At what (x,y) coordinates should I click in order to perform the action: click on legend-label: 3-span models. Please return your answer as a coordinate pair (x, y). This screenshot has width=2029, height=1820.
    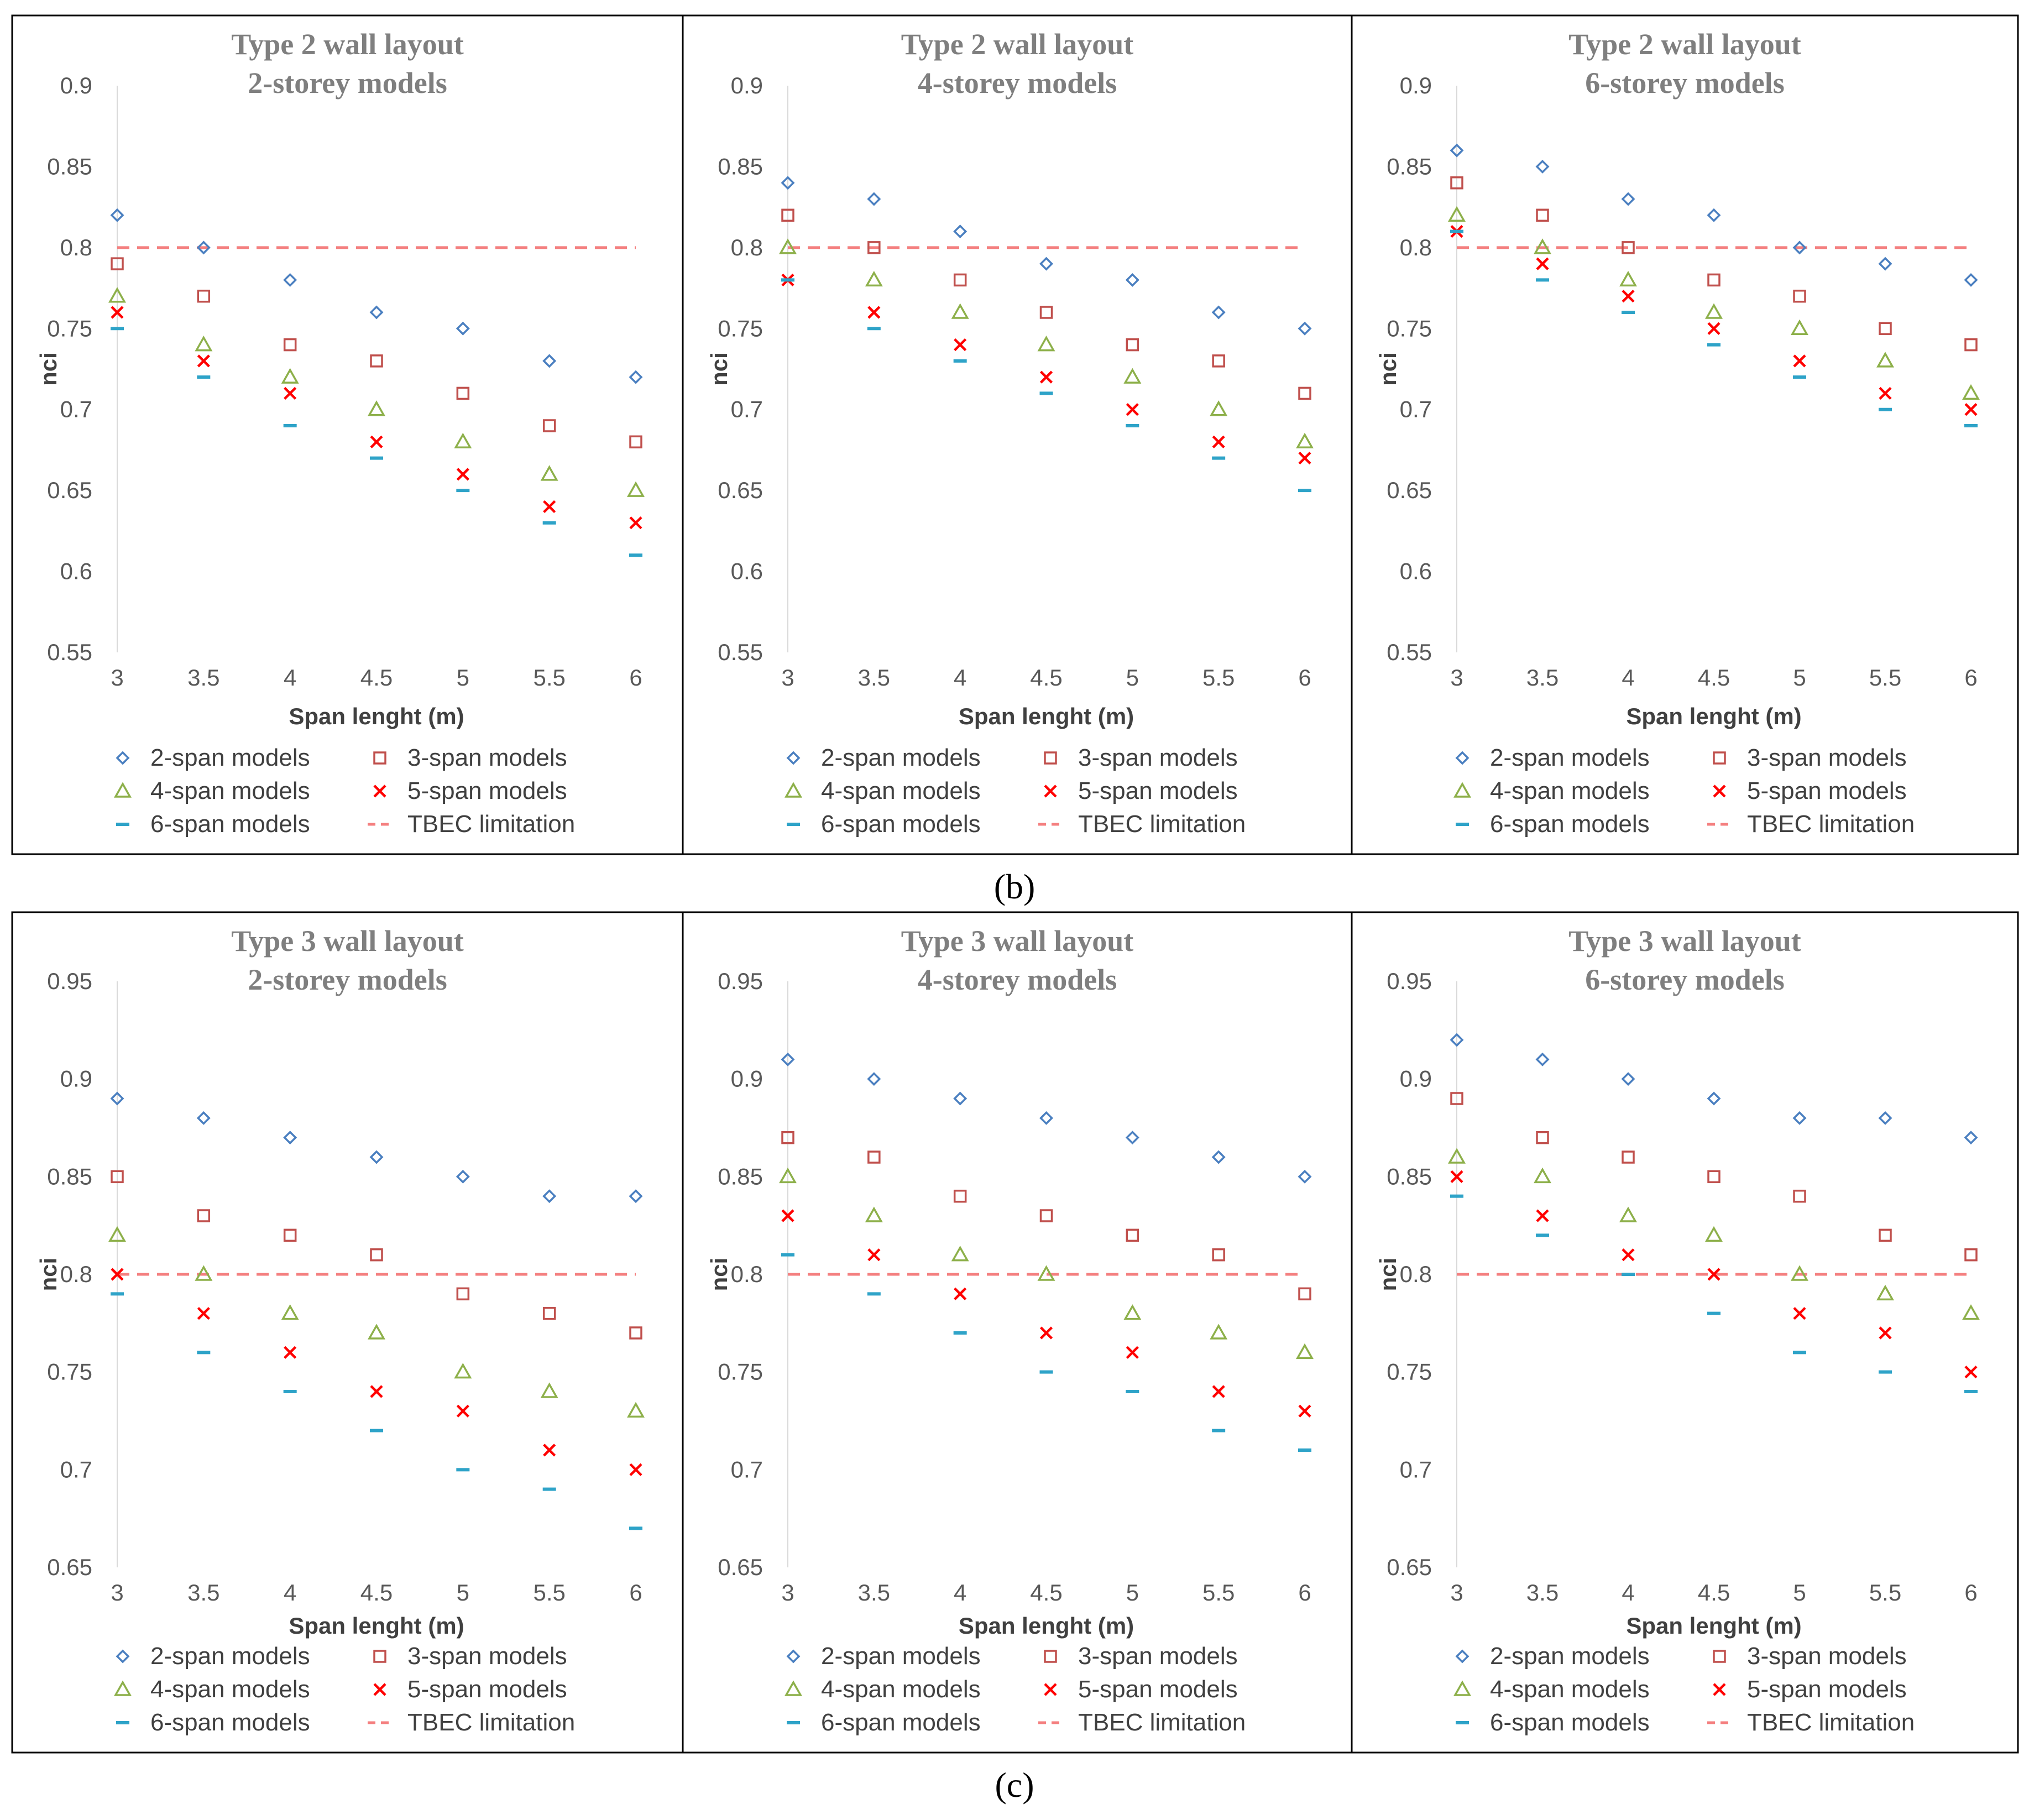
    Looking at the image, I should click on (1158, 1656).